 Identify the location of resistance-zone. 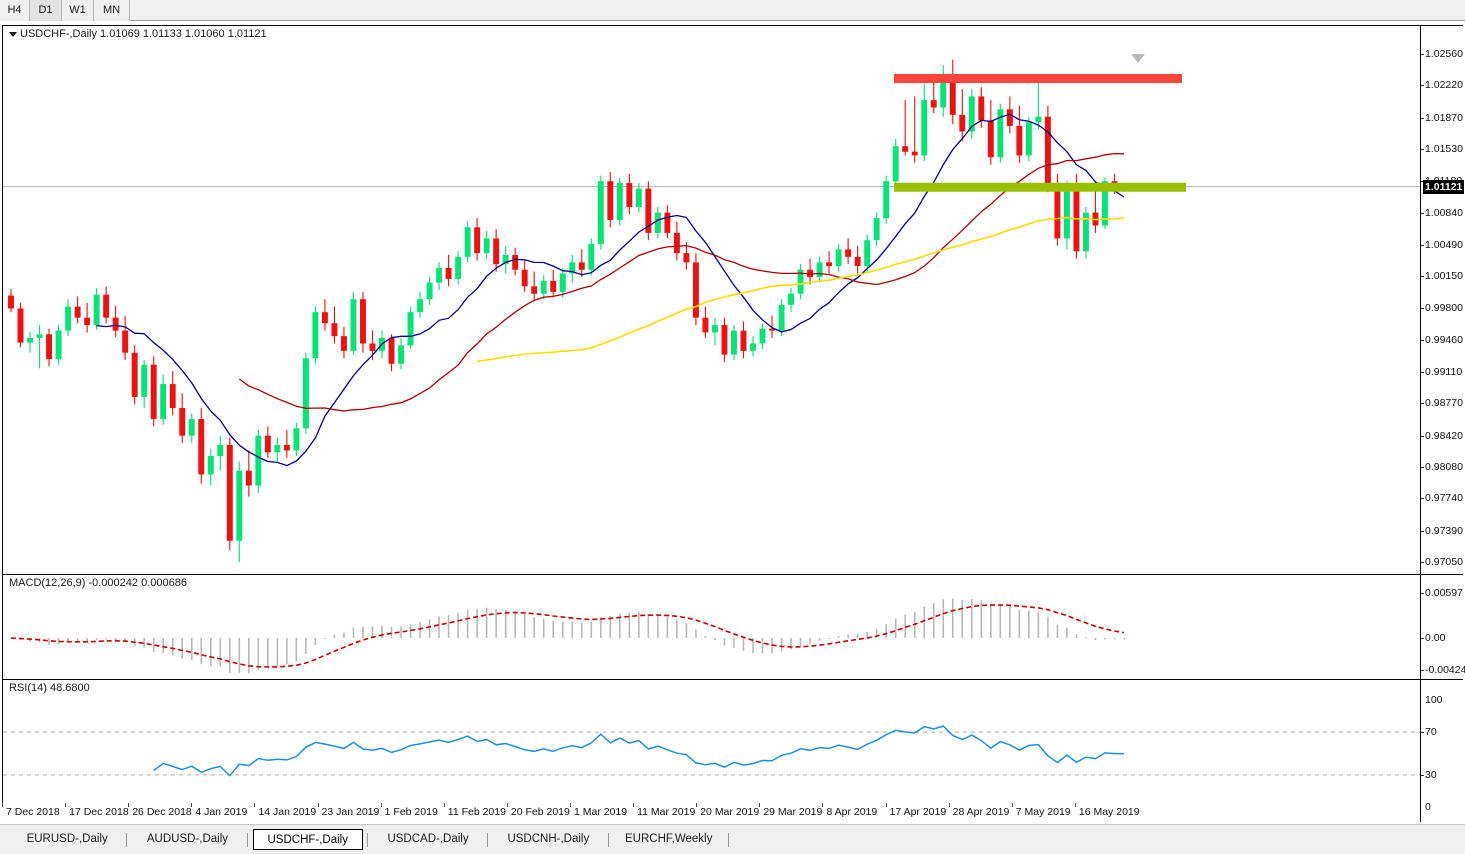
(1038, 78).